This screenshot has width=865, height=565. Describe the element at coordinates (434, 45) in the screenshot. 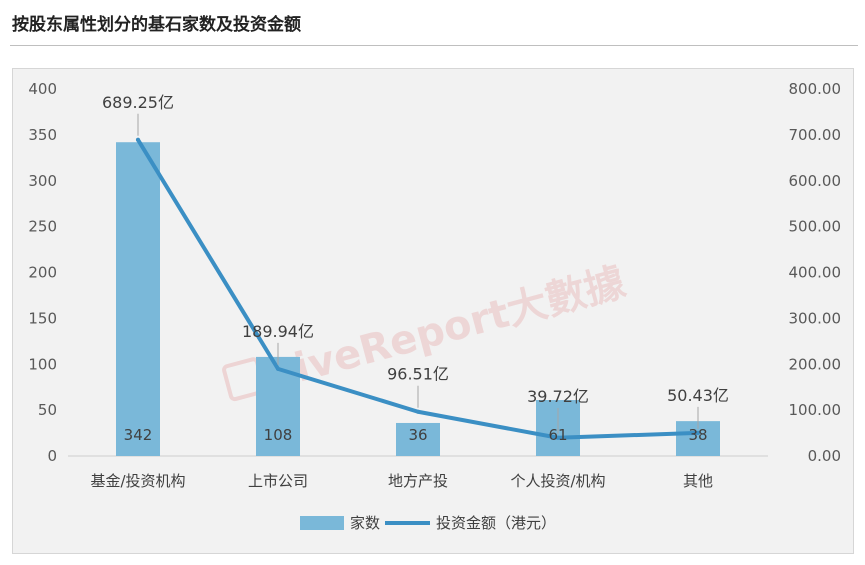

I see `title-divider` at that location.